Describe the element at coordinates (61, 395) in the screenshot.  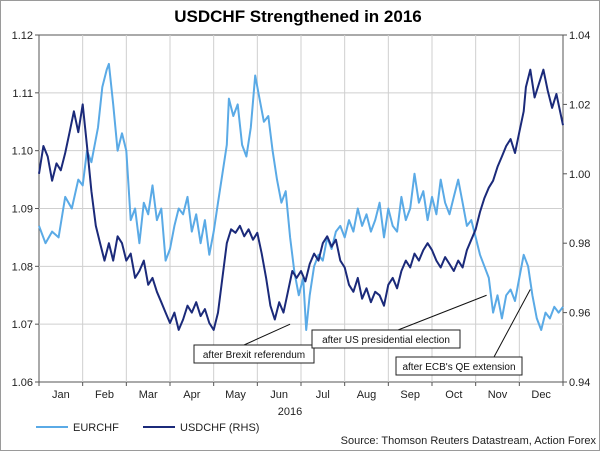
I see `x-tick-label: Jan` at that location.